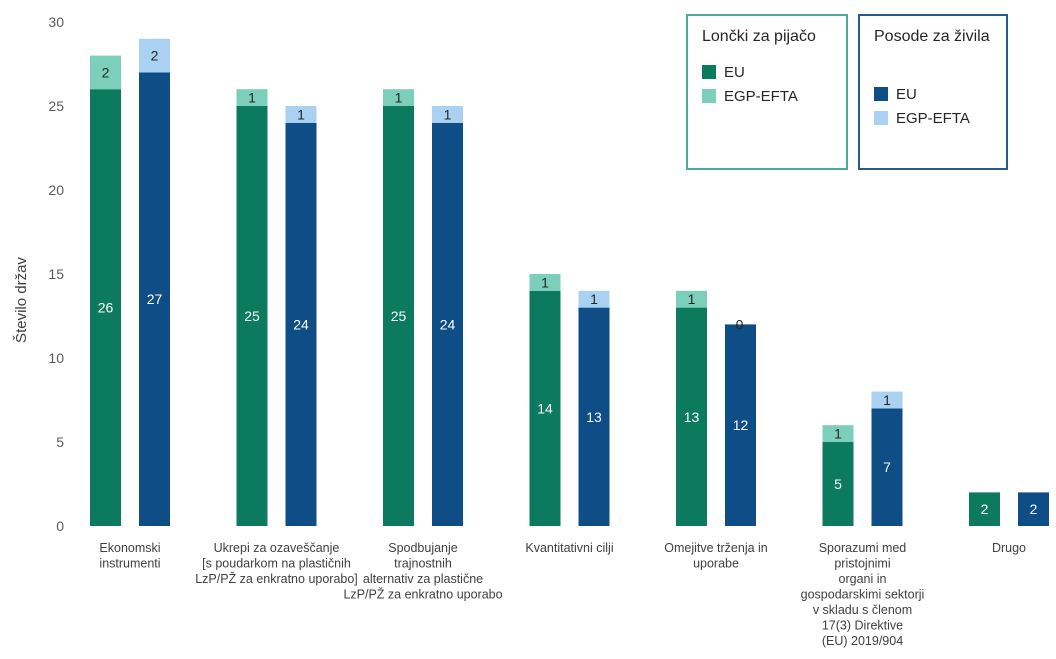  I want to click on legend-cups: Lončki za pijačo EU EGP-EFTA, so click(767, 92).